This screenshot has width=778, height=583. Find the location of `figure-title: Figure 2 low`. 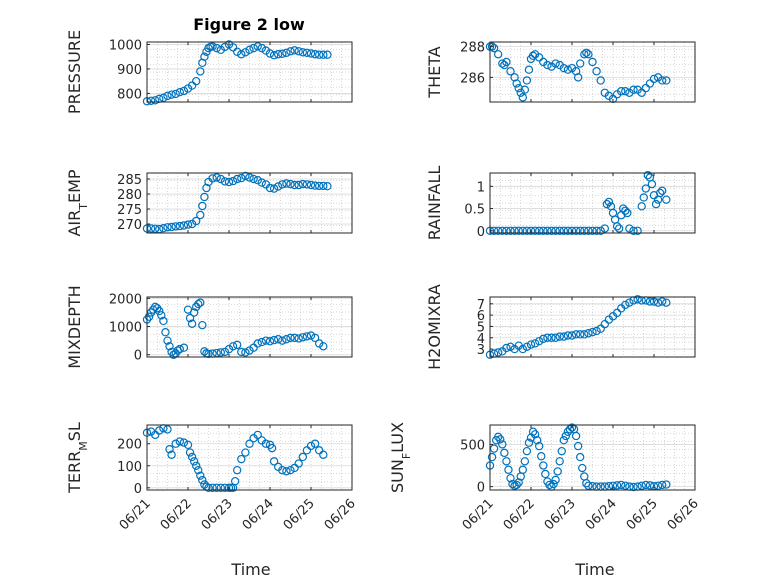

figure-title: Figure 2 low is located at coordinates (249, 24).